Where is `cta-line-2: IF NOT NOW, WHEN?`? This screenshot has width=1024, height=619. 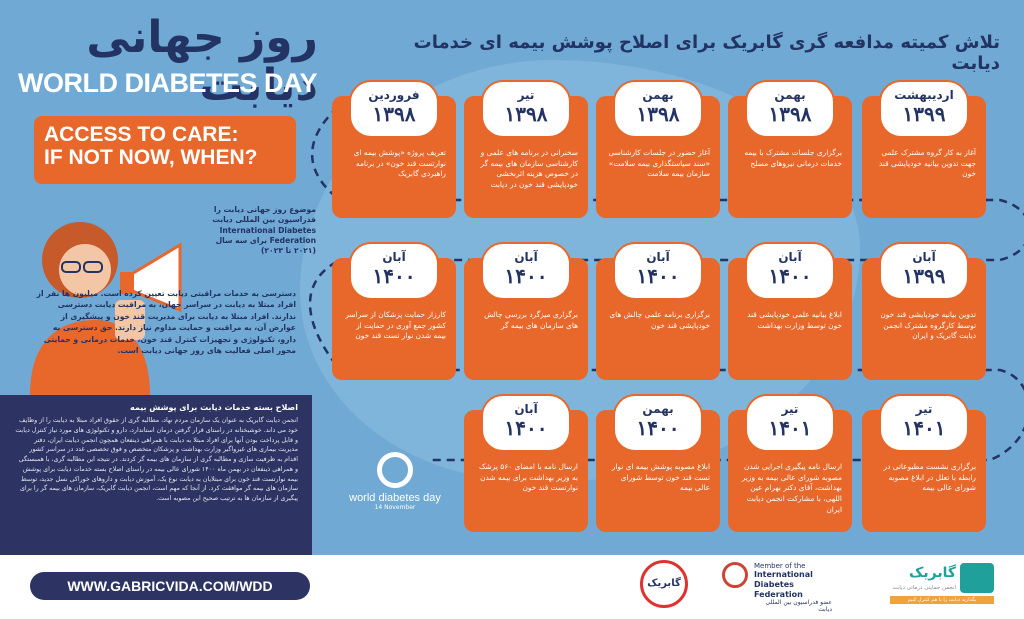
cta-line-2: IF NOT NOW, WHEN? is located at coordinates (151, 158).